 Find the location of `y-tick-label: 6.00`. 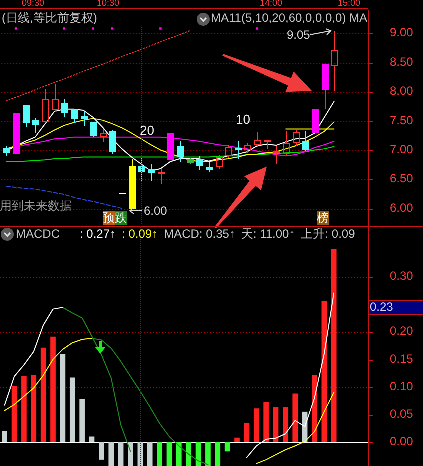

y-tick-label: 6.00 is located at coordinates (402, 207).